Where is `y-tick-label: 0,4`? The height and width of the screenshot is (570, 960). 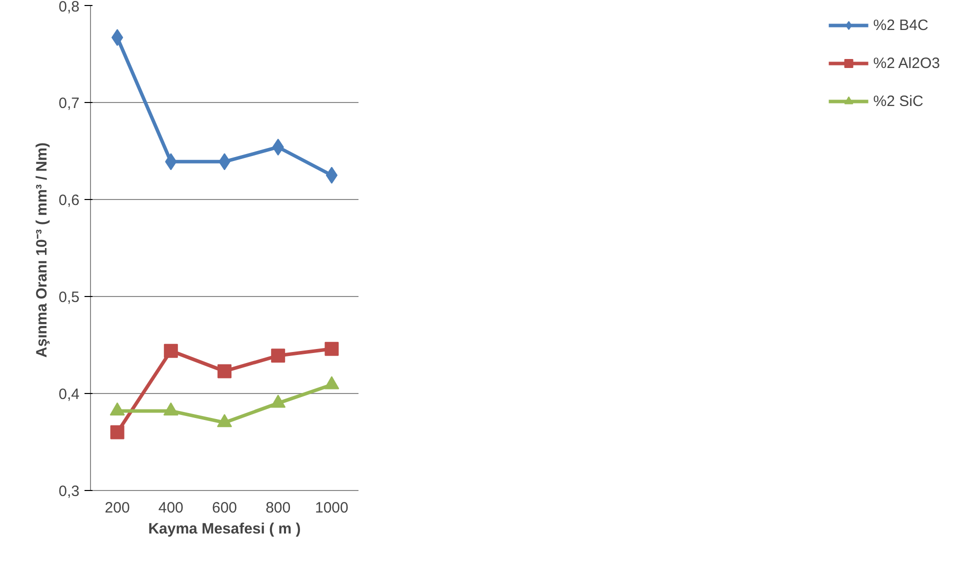 y-tick-label: 0,4 is located at coordinates (69, 394).